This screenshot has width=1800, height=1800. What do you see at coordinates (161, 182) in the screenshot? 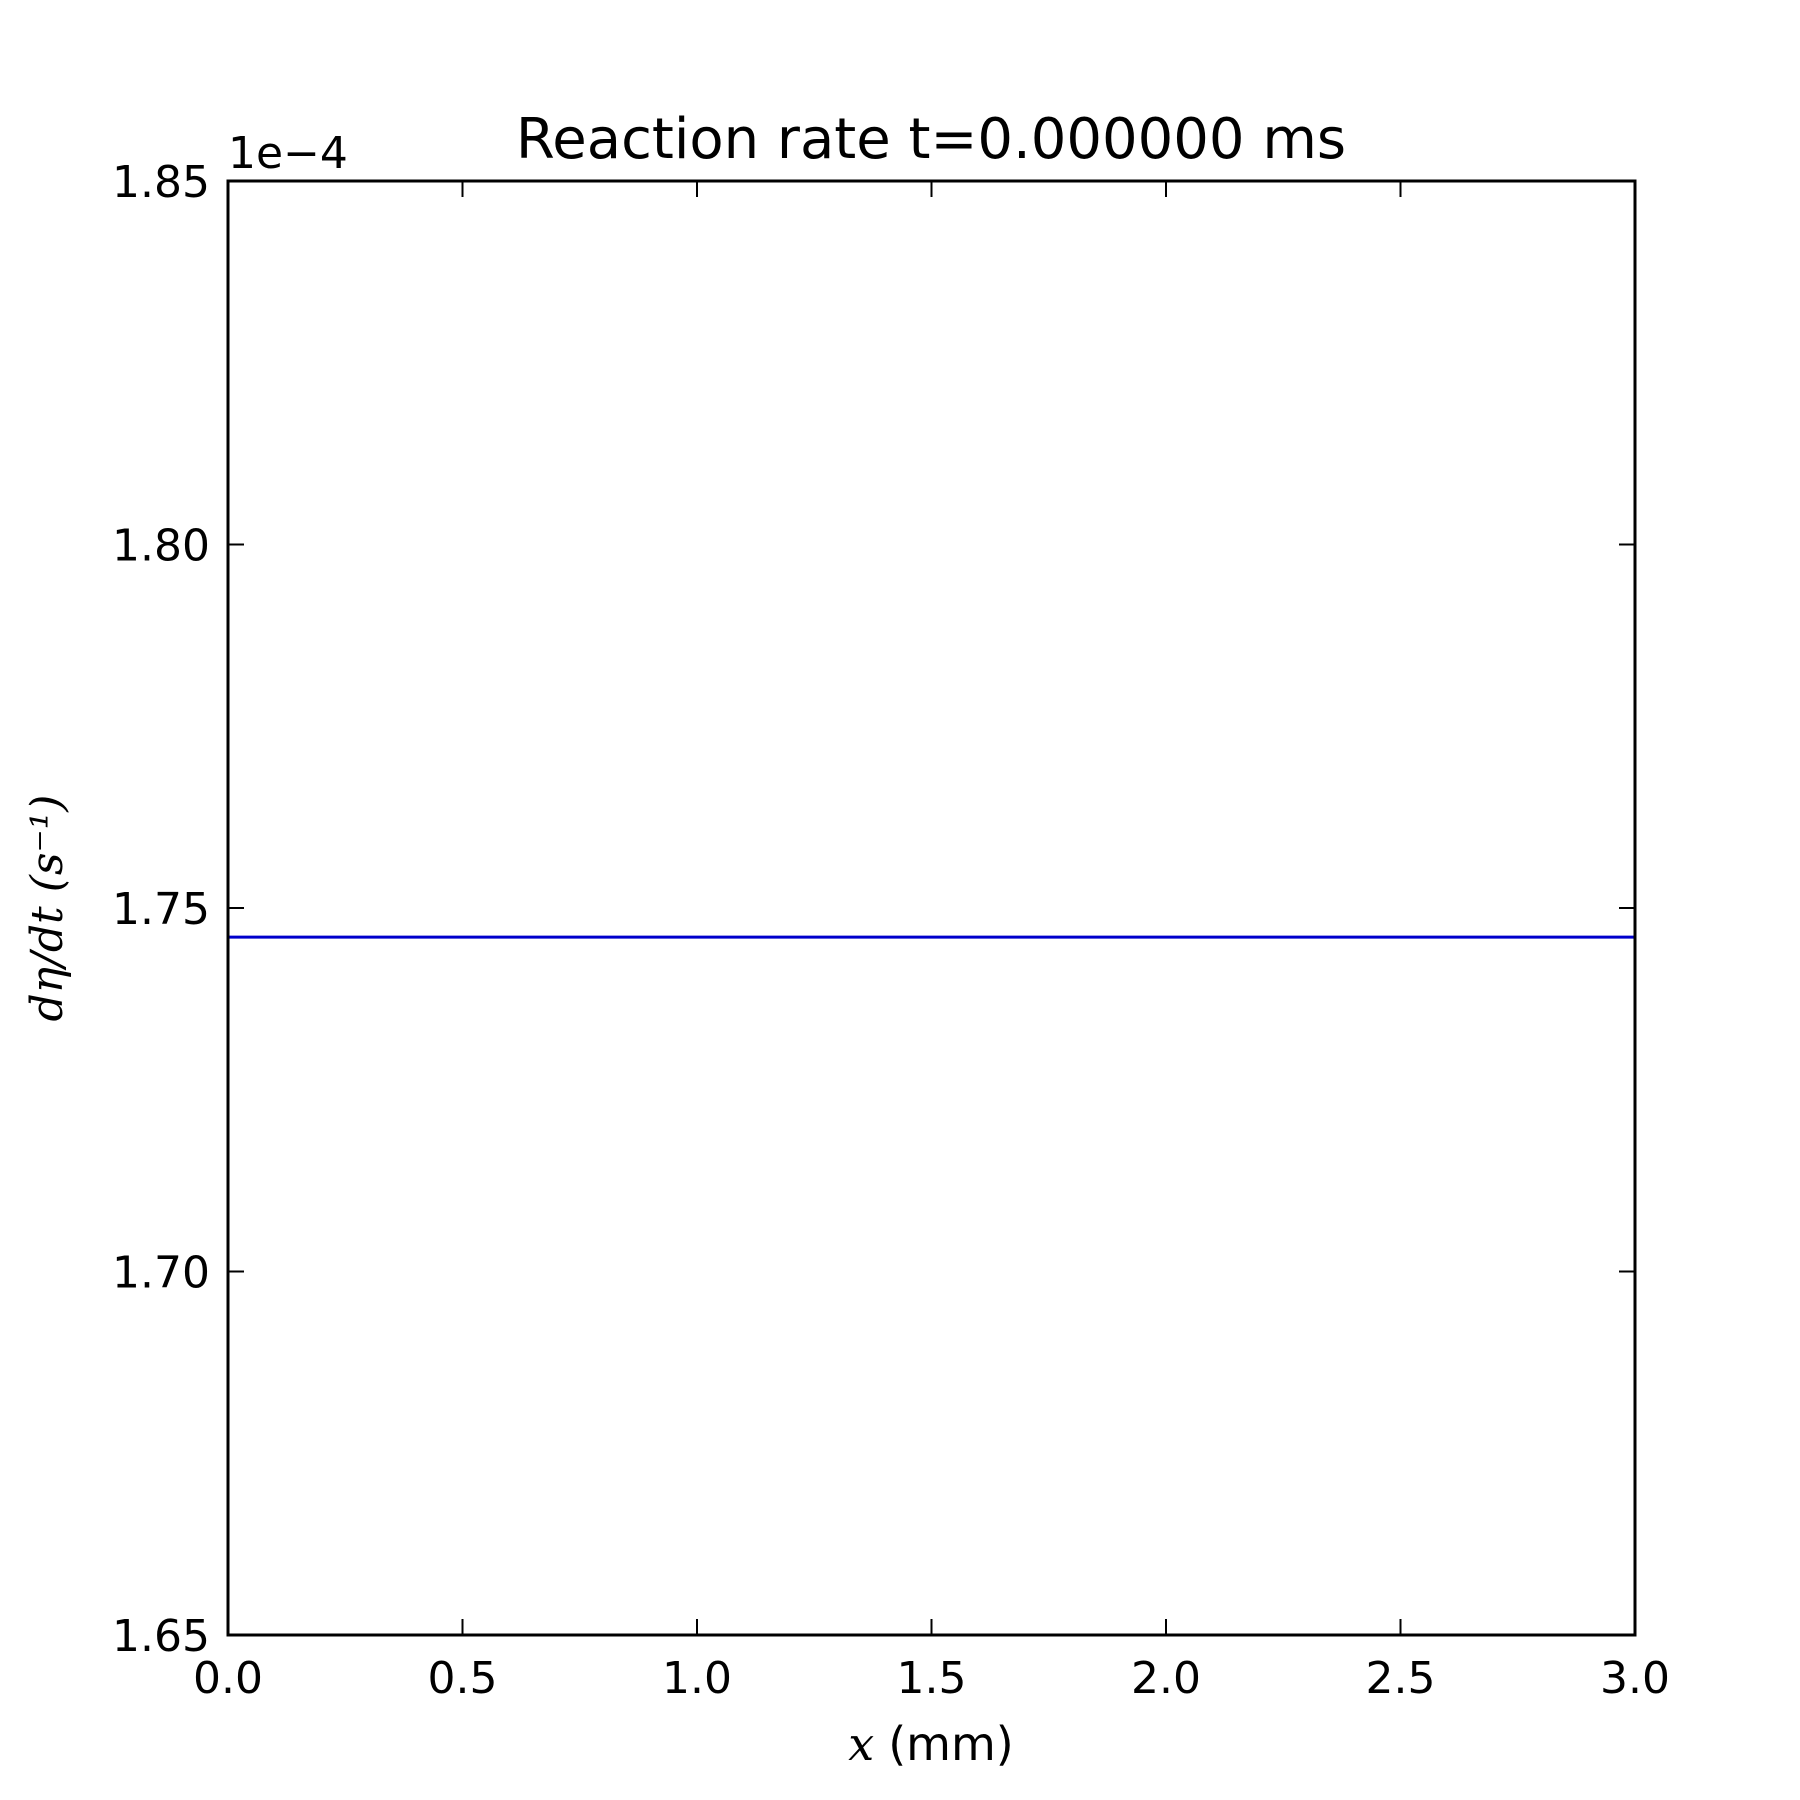
I see `y-tick-label: 1.85` at bounding box center [161, 182].